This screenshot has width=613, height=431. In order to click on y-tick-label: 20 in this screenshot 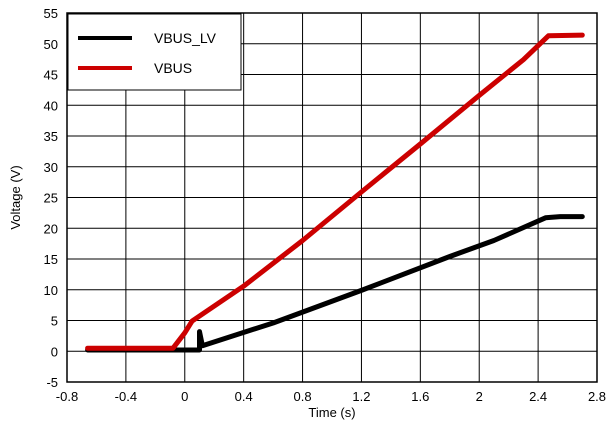, I will do `click(51, 228)`.